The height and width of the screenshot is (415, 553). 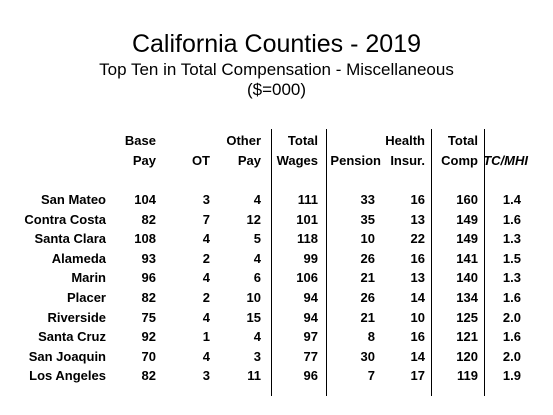 I want to click on tc-mhi-value: 1.4, so click(x=511, y=199).